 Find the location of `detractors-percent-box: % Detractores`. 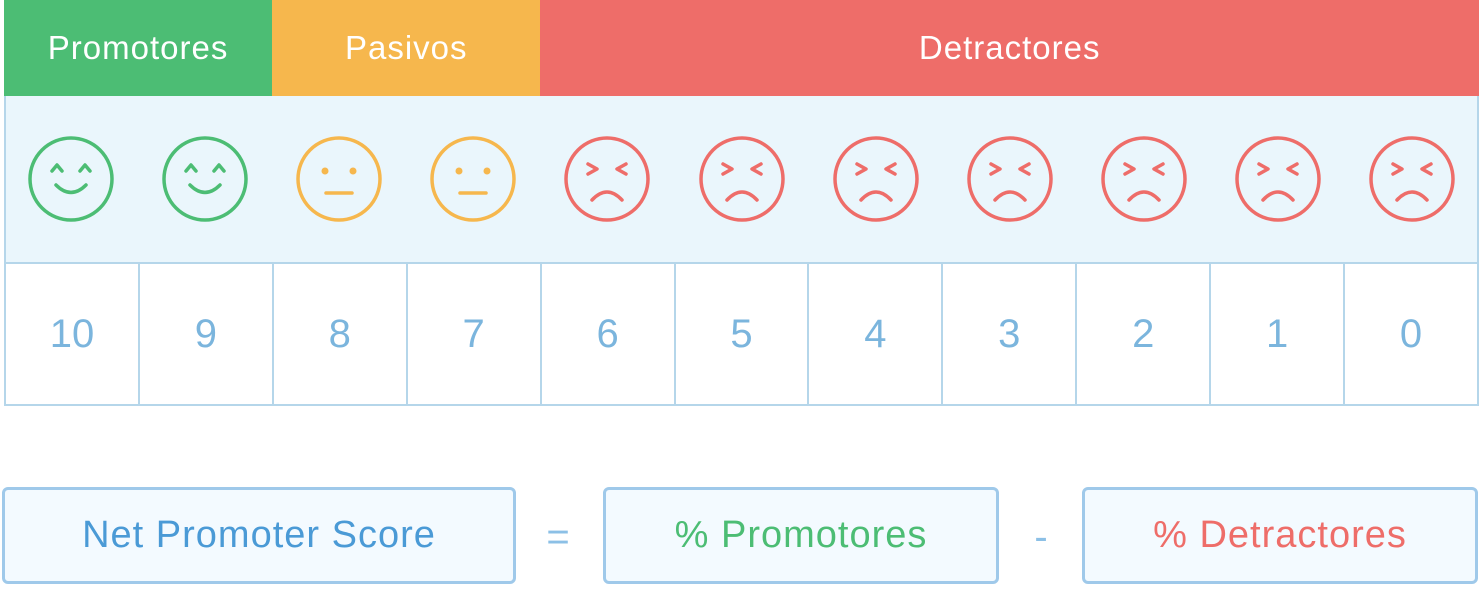

detractors-percent-box: % Detractores is located at coordinates (1280, 535).